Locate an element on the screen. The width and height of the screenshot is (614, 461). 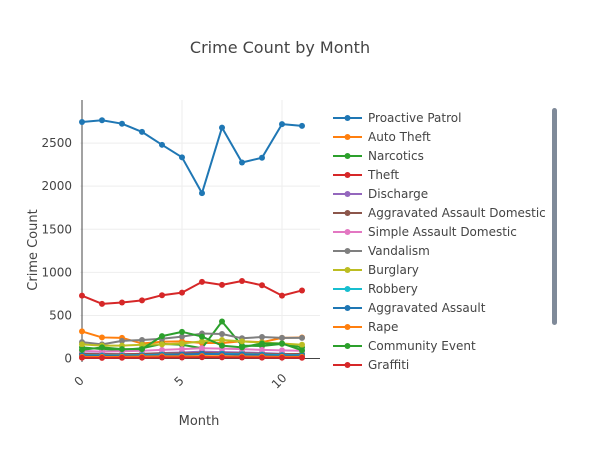
legend-label: Aggravated Assault Domestic is located at coordinates (457, 213).